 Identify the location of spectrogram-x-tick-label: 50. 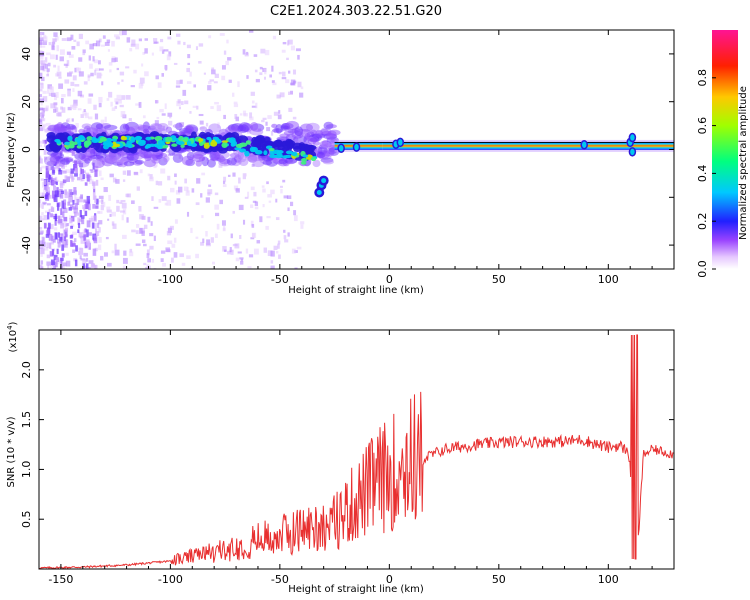
(499, 279).